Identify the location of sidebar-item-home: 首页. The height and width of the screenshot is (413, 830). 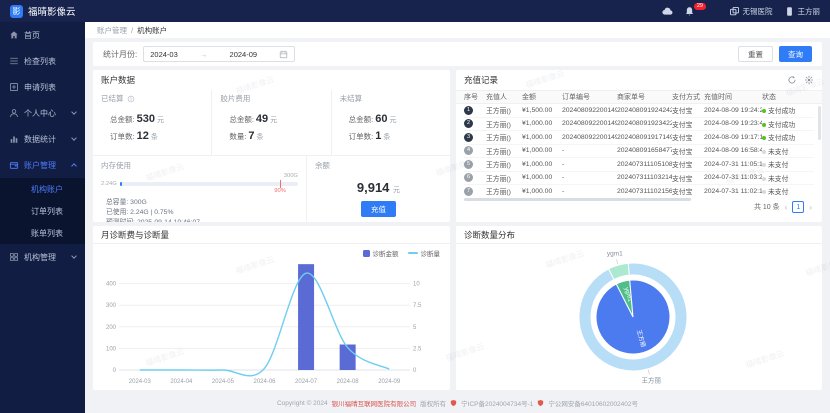
(42, 35).